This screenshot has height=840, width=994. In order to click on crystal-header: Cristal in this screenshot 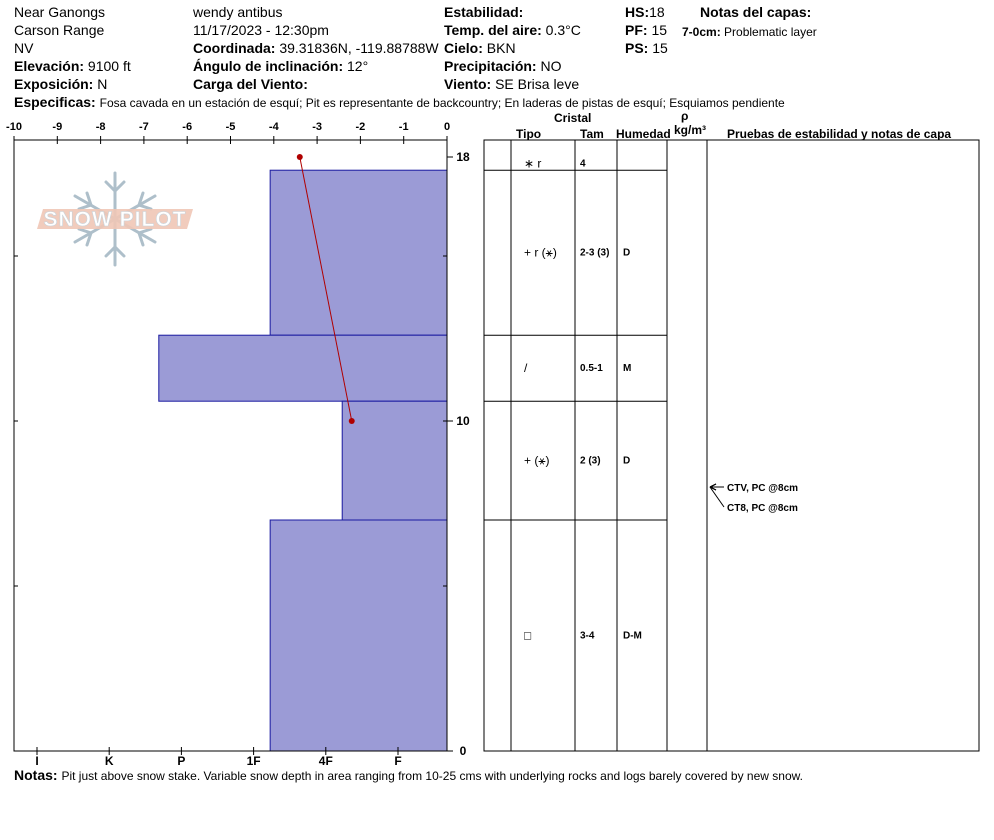, I will do `click(573, 118)`.